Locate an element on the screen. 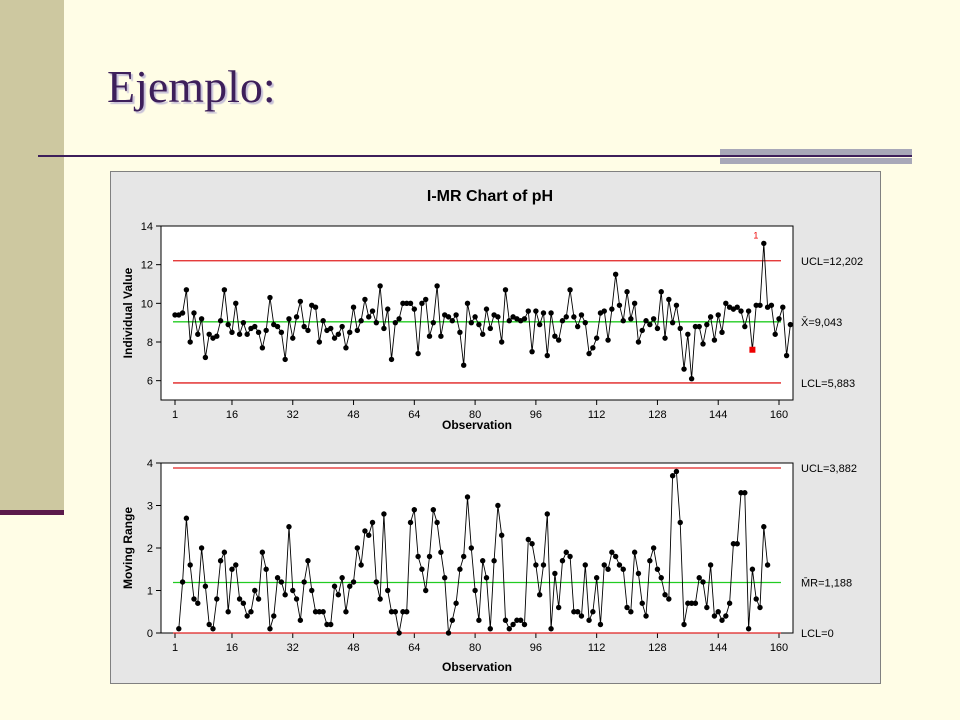 This screenshot has height=720, width=960. y-tick-label: 14 is located at coordinates (147, 227).